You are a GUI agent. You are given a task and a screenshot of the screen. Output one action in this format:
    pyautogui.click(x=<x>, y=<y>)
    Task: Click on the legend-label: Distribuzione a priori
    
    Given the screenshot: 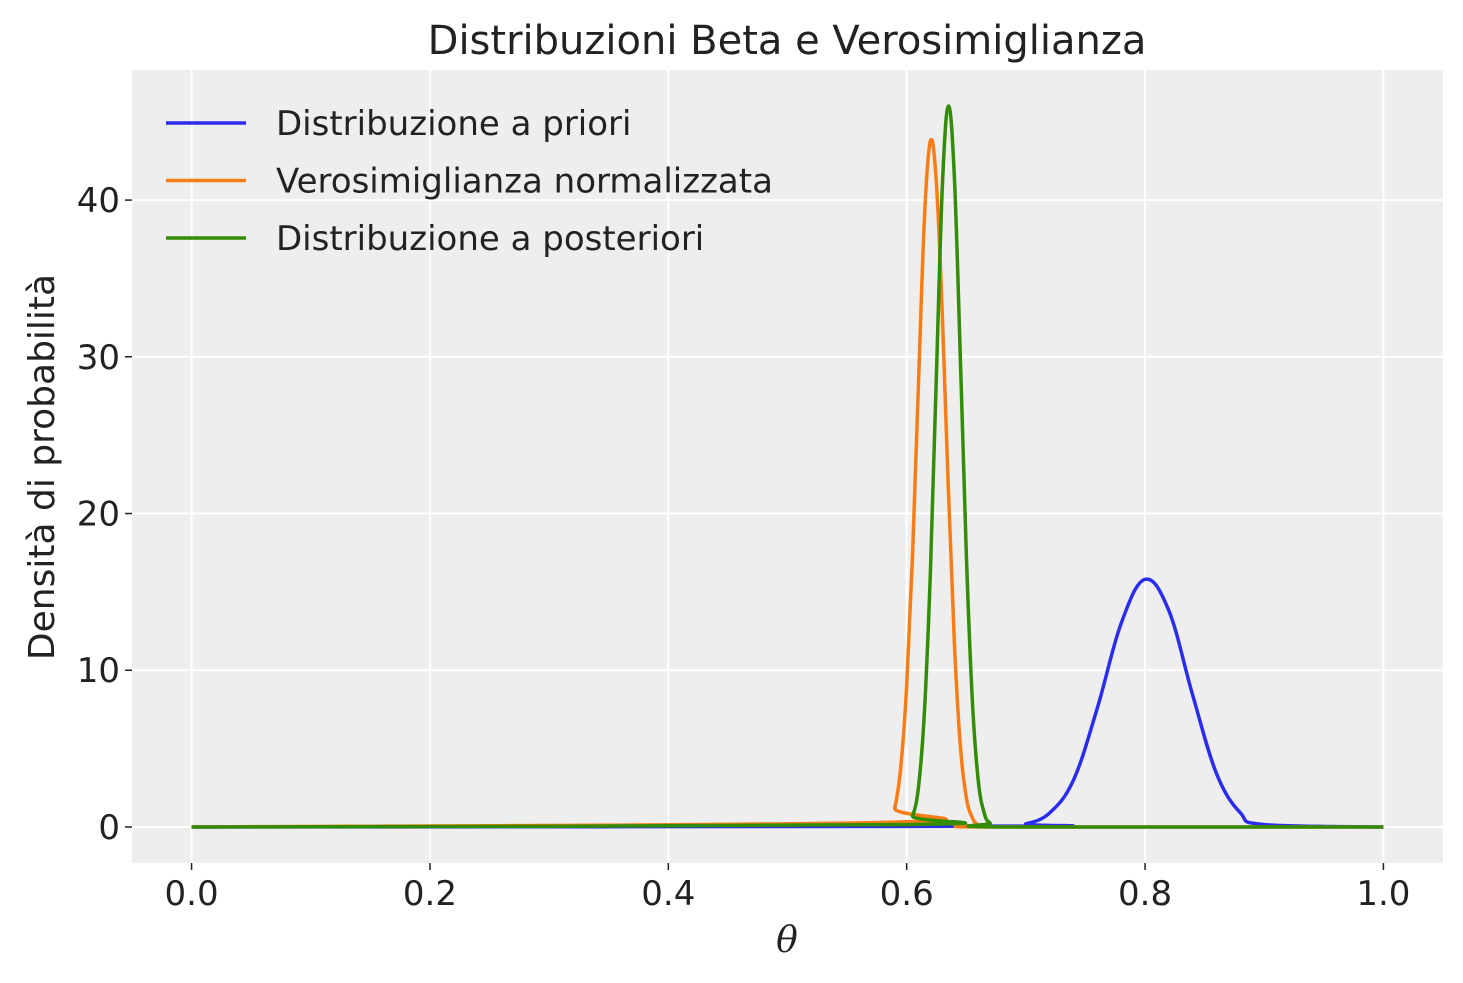 What is the action you would take?
    pyautogui.click(x=453, y=124)
    